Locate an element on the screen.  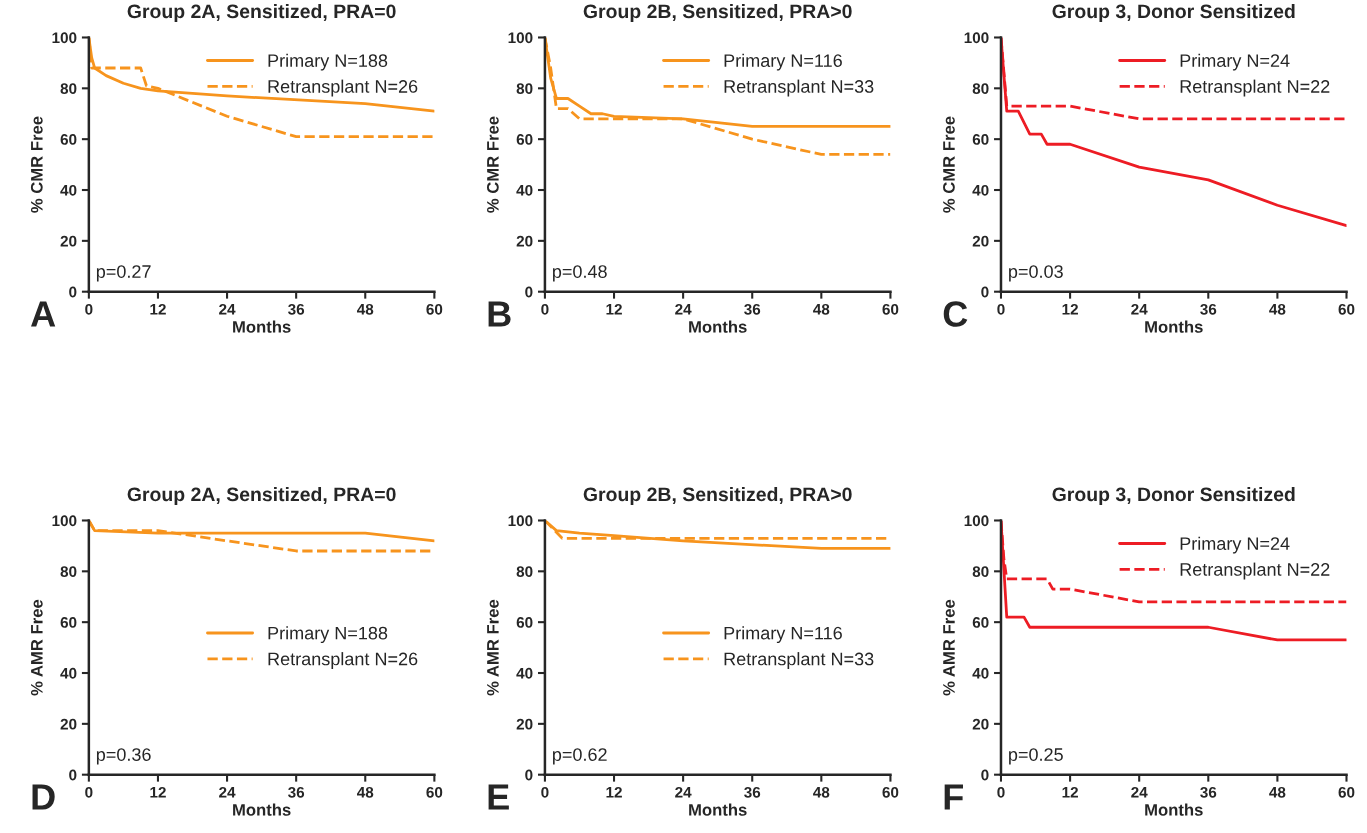
annotation: p=0.27 is located at coordinates (123, 273).